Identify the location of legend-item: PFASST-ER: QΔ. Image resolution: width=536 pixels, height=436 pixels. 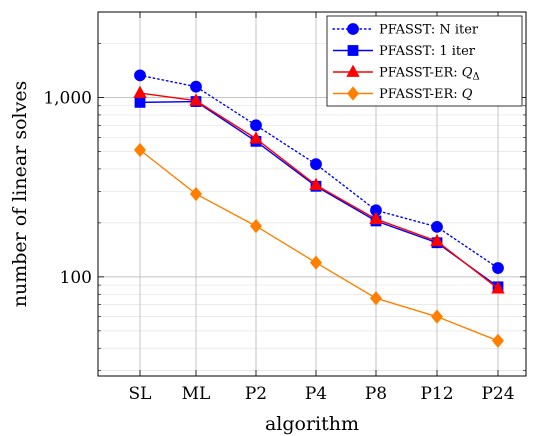
(406, 73).